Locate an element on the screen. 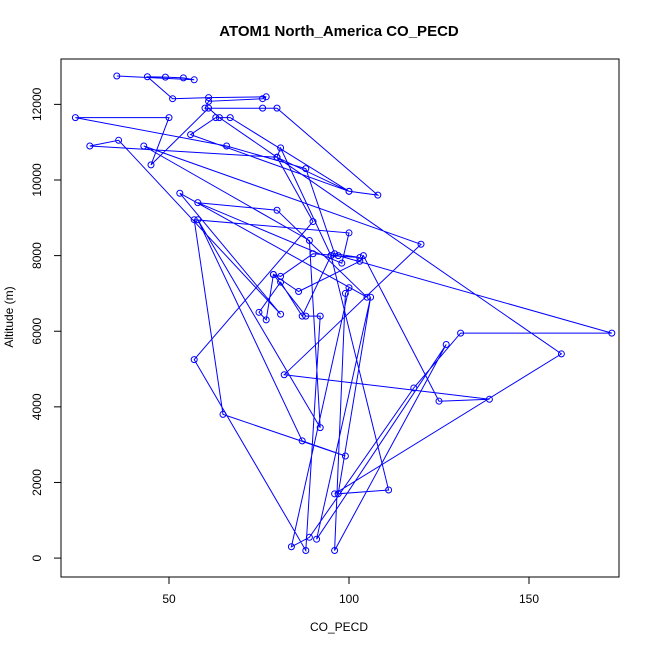 Image resolution: width=650 pixels, height=650 pixels. x-axis: 50 100 150 is located at coordinates (350, 591).